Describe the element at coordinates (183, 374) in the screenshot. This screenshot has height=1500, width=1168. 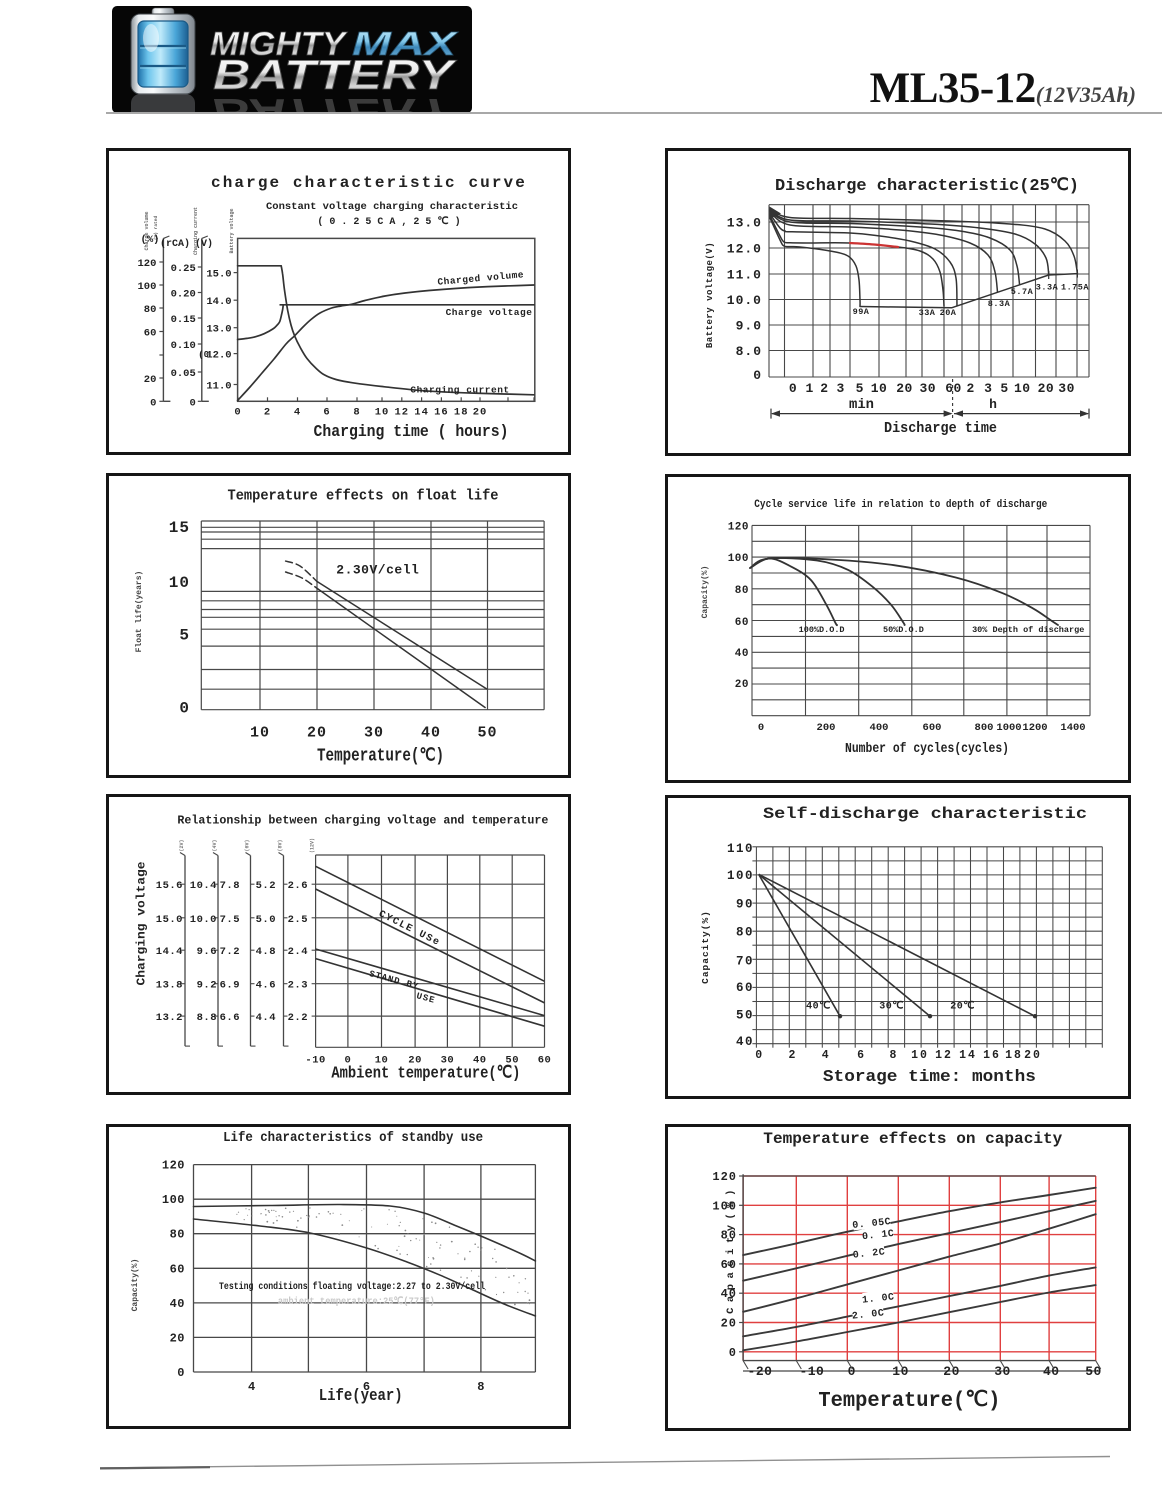
I see `svg-text: 0.05` at that location.